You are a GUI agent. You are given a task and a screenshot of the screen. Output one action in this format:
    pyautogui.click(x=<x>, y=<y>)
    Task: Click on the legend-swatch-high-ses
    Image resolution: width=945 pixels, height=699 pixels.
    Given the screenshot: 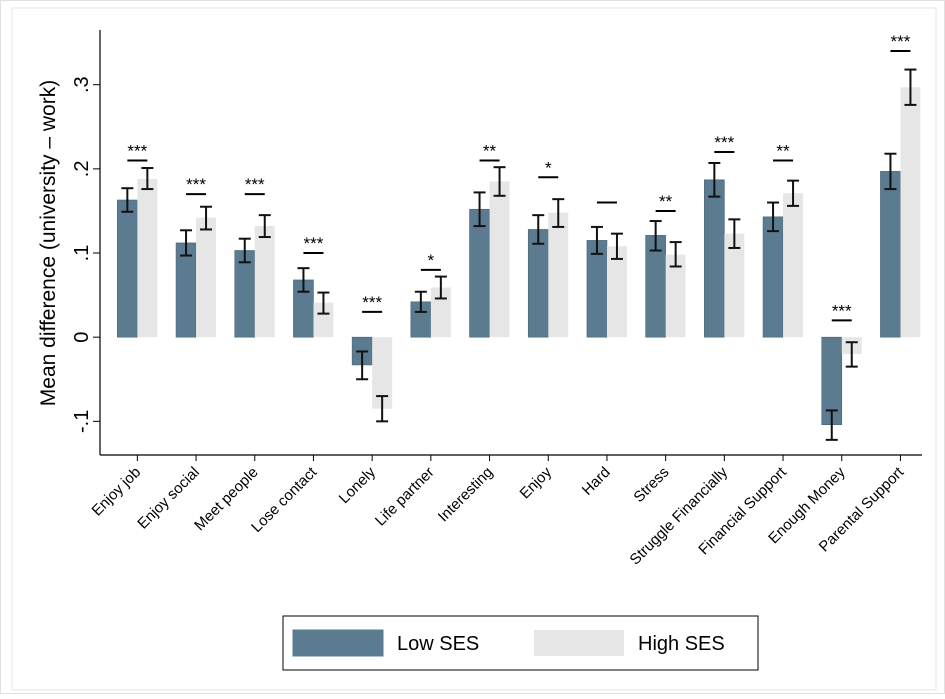 What is the action you would take?
    pyautogui.click(x=579, y=643)
    